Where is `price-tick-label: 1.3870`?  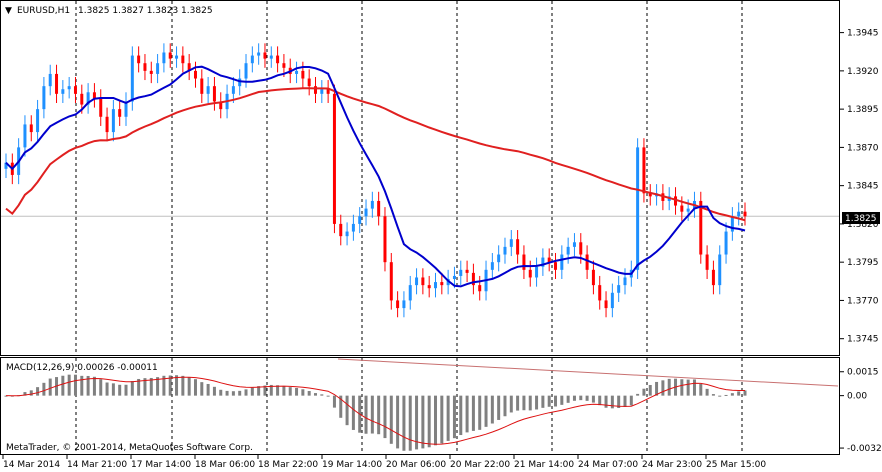 price-tick-label: 1.3870 is located at coordinates (863, 148).